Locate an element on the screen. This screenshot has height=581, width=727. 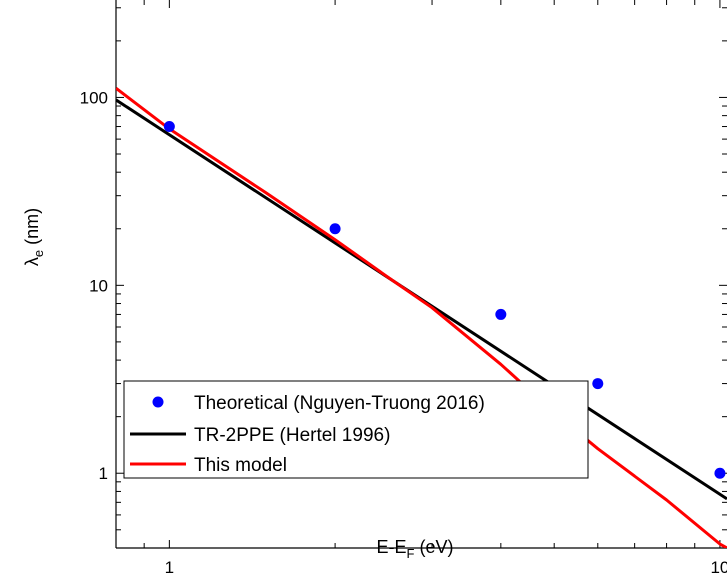
legend-label-theoretical: Theoretical (Nguyen-Truong 2016) is located at coordinates (339, 403).